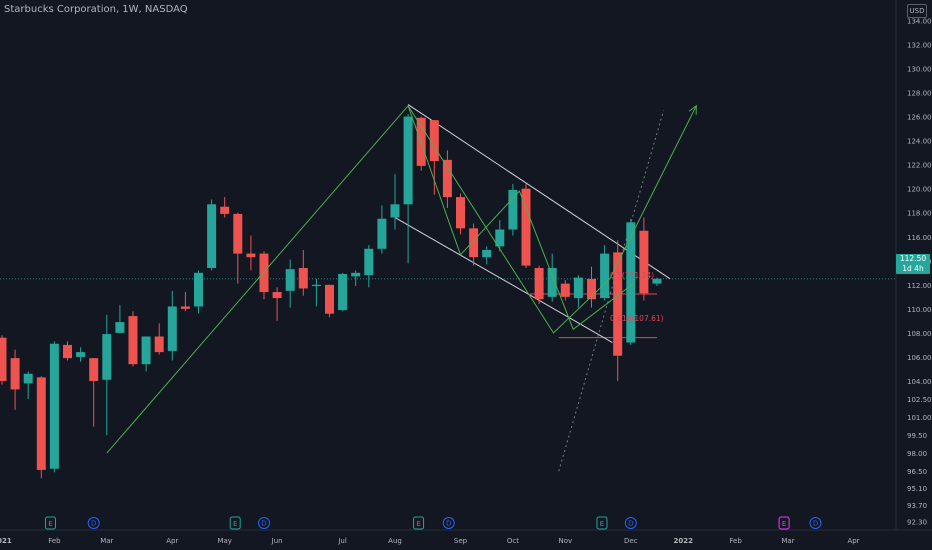  Describe the element at coordinates (919, 334) in the screenshot. I see `y-tick-label: 108.00` at that location.